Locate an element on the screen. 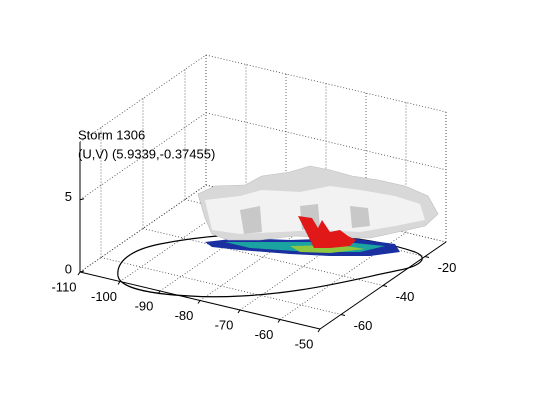 The image size is (533, 400). chart-subtitle: (U,V) (5.9339,-0.37455) is located at coordinates (146, 153).